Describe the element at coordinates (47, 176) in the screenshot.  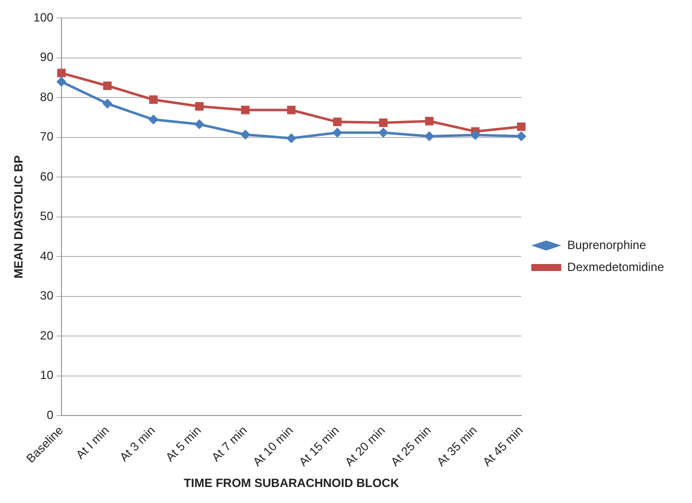
I see `y-tick-label: 60` at that location.